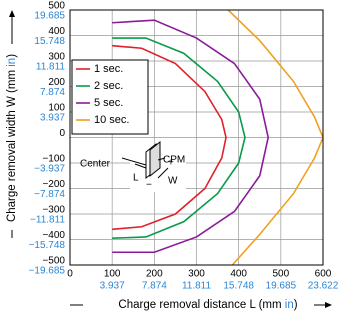 This screenshot has width=352, height=325. Describe the element at coordinates (173, 181) in the screenshot. I see `annotation: W` at that location.